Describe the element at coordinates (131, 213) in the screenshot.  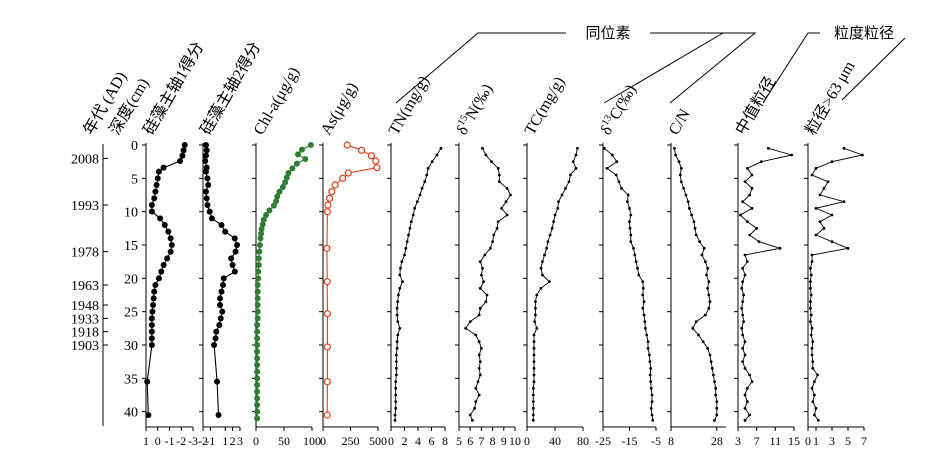
I see `depth-tick-label: 10` at that location.